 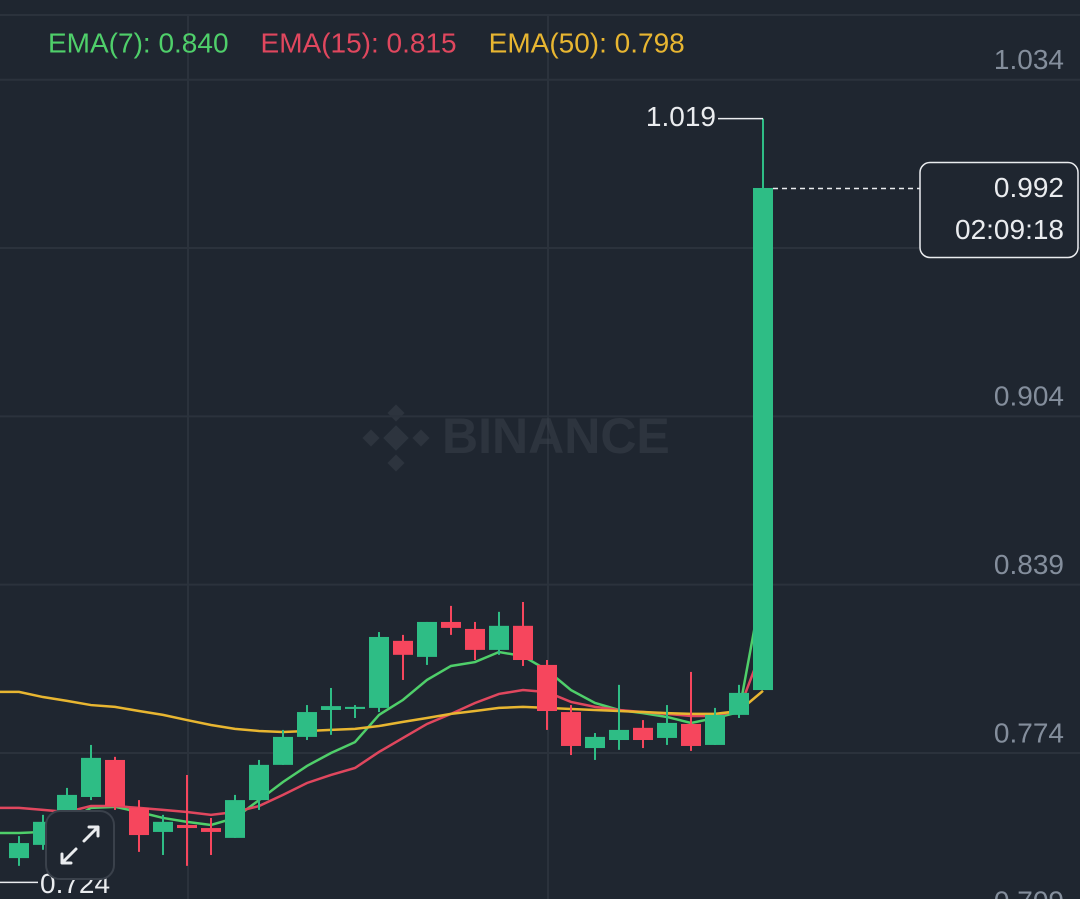 What do you see at coordinates (1029, 396) in the screenshot?
I see `y-tick-label: 0.904` at bounding box center [1029, 396].